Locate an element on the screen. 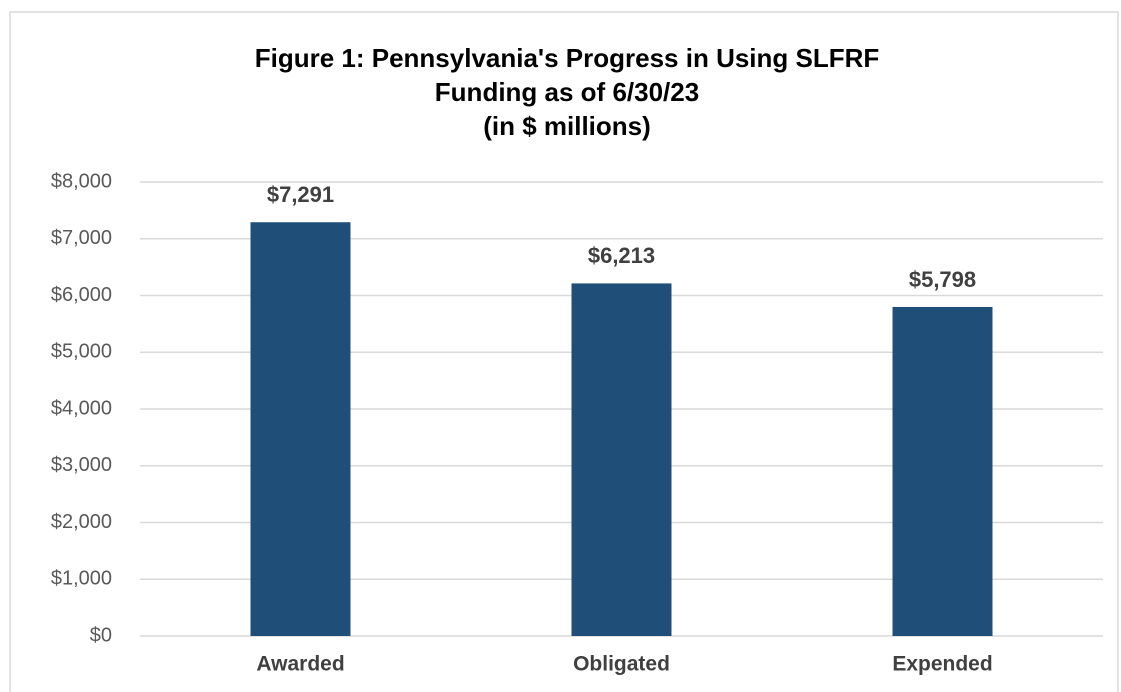  value-label: $7,291 is located at coordinates (300, 194).